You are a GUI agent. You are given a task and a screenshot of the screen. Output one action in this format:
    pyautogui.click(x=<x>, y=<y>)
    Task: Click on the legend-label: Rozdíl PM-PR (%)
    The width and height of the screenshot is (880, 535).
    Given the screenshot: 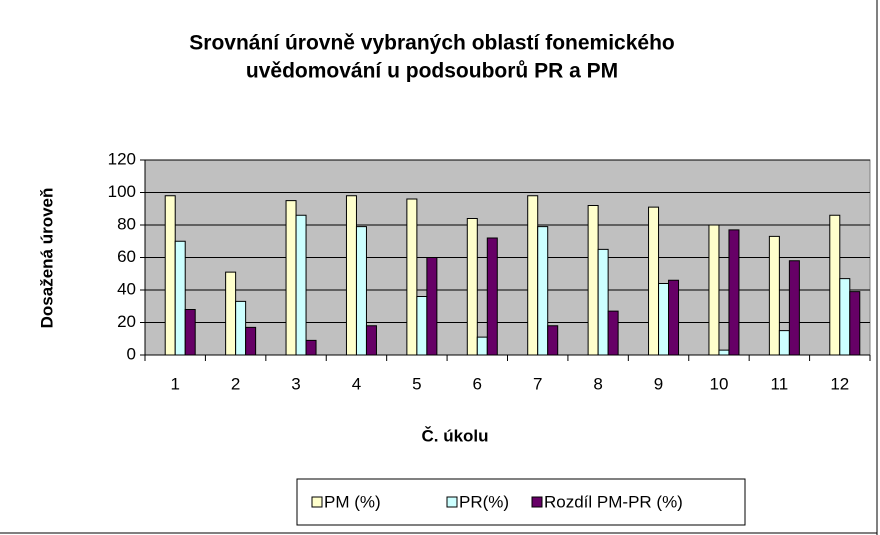 What is the action you would take?
    pyautogui.click(x=613, y=501)
    